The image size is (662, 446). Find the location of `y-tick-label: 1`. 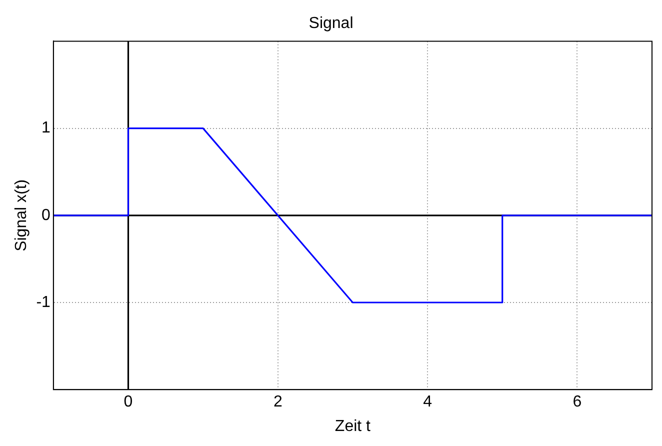

y-tick-label: 1 is located at coordinates (46, 128).